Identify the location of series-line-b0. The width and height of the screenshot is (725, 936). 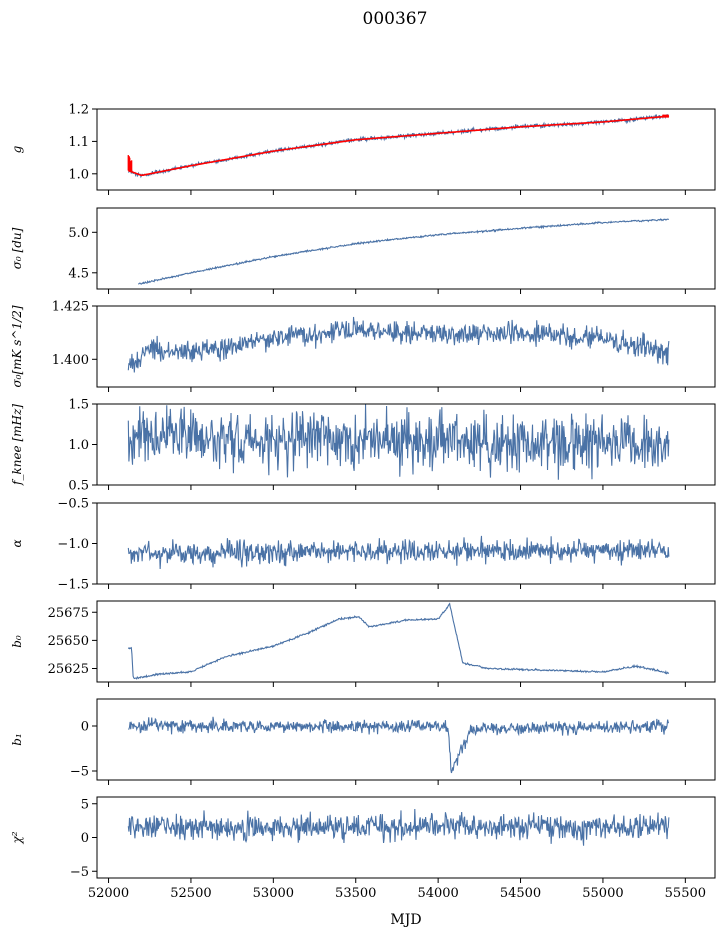
(398, 641).